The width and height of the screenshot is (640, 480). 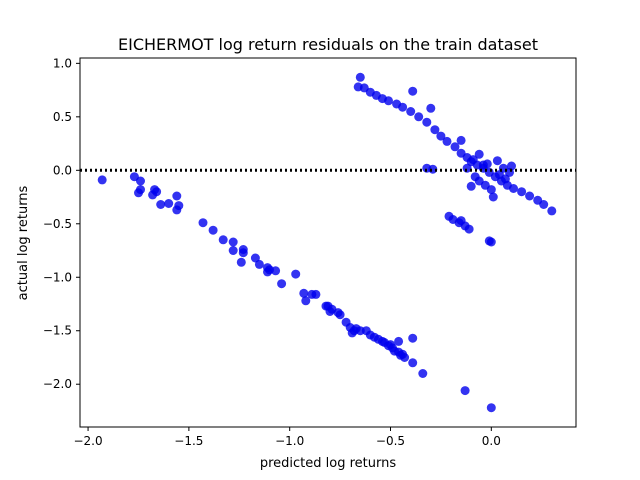 I want to click on x-tick-label: −1.0, so click(x=289, y=441).